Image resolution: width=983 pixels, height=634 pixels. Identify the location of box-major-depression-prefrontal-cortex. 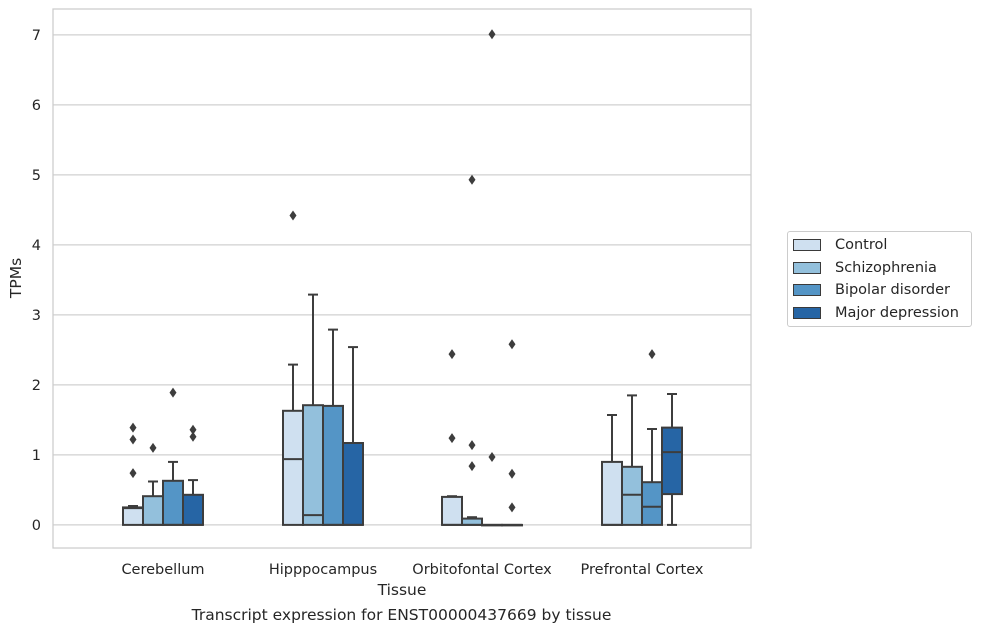
(672, 459).